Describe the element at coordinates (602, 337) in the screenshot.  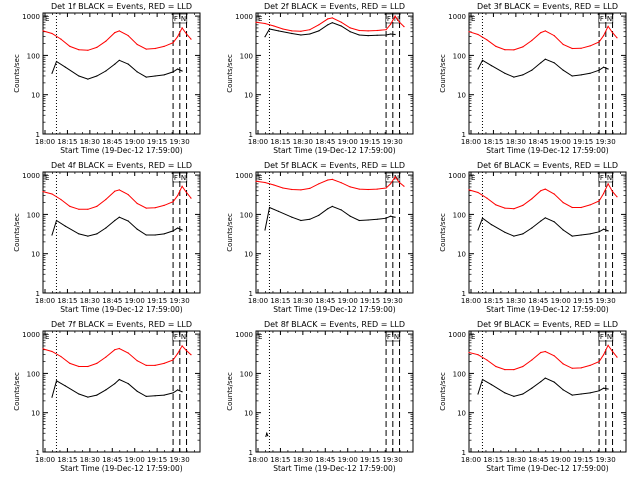
I see `marker-label-f: F` at that location.